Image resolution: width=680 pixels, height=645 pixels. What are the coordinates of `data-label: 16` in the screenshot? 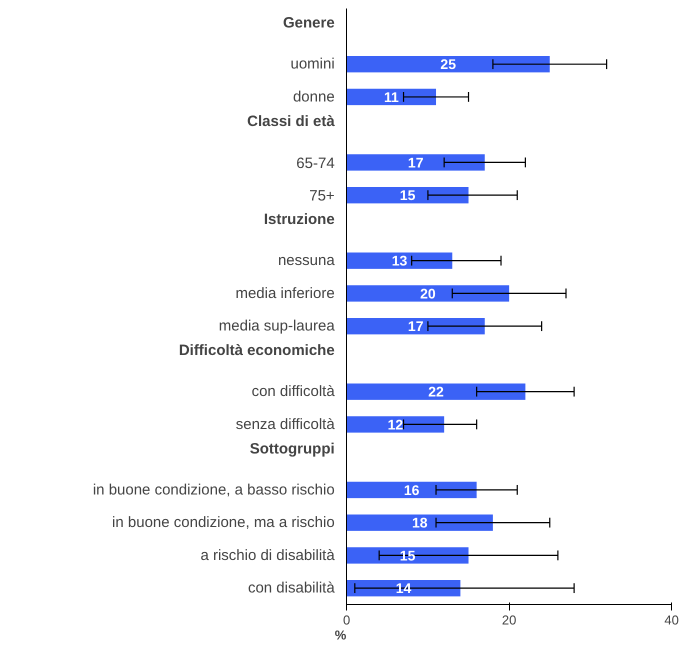 It's located at (412, 490).